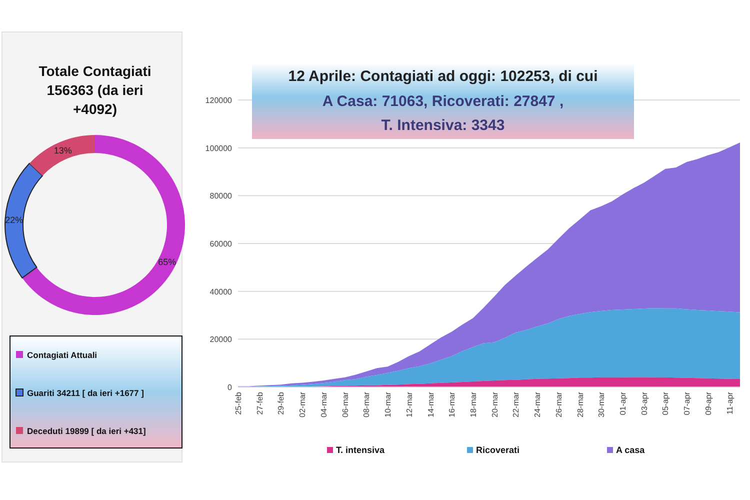  What do you see at coordinates (537, 405) in the screenshot?
I see `x-tick-label: 24-mar` at bounding box center [537, 405].